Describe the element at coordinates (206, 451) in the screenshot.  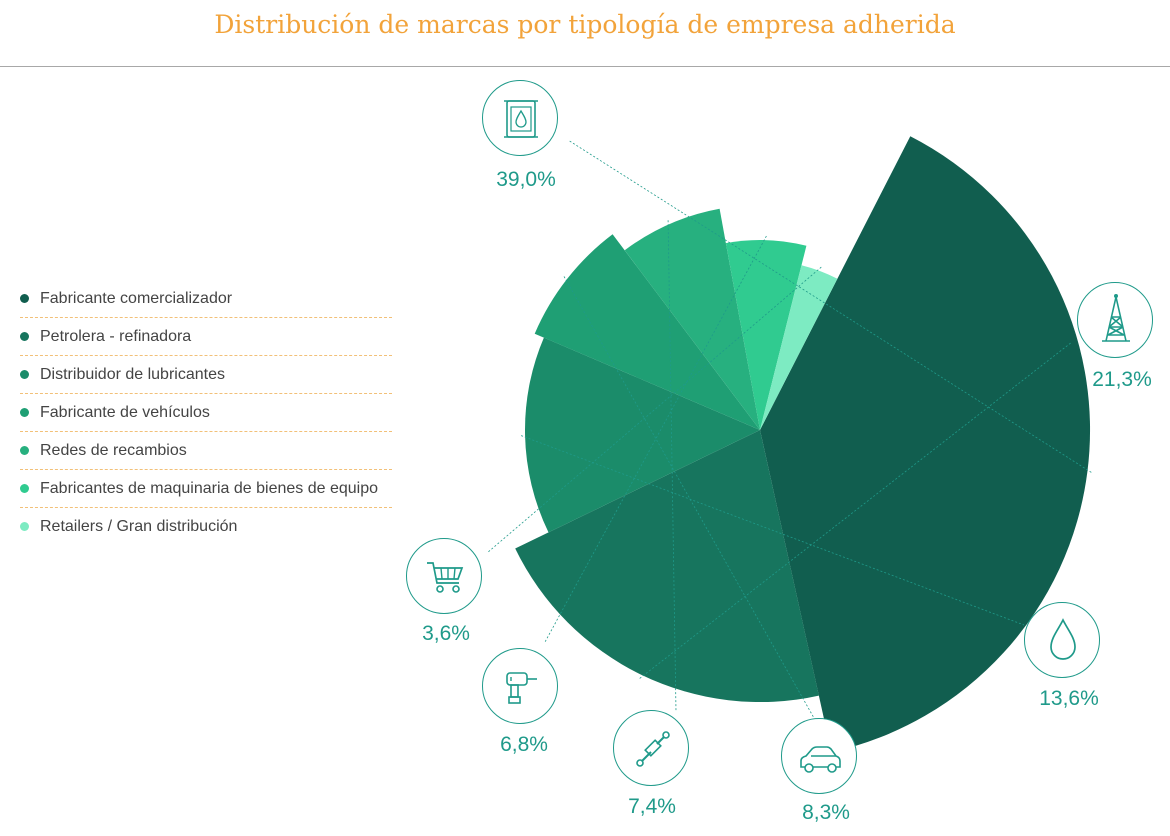
I see `legend-item: Redes de recambios` at that location.